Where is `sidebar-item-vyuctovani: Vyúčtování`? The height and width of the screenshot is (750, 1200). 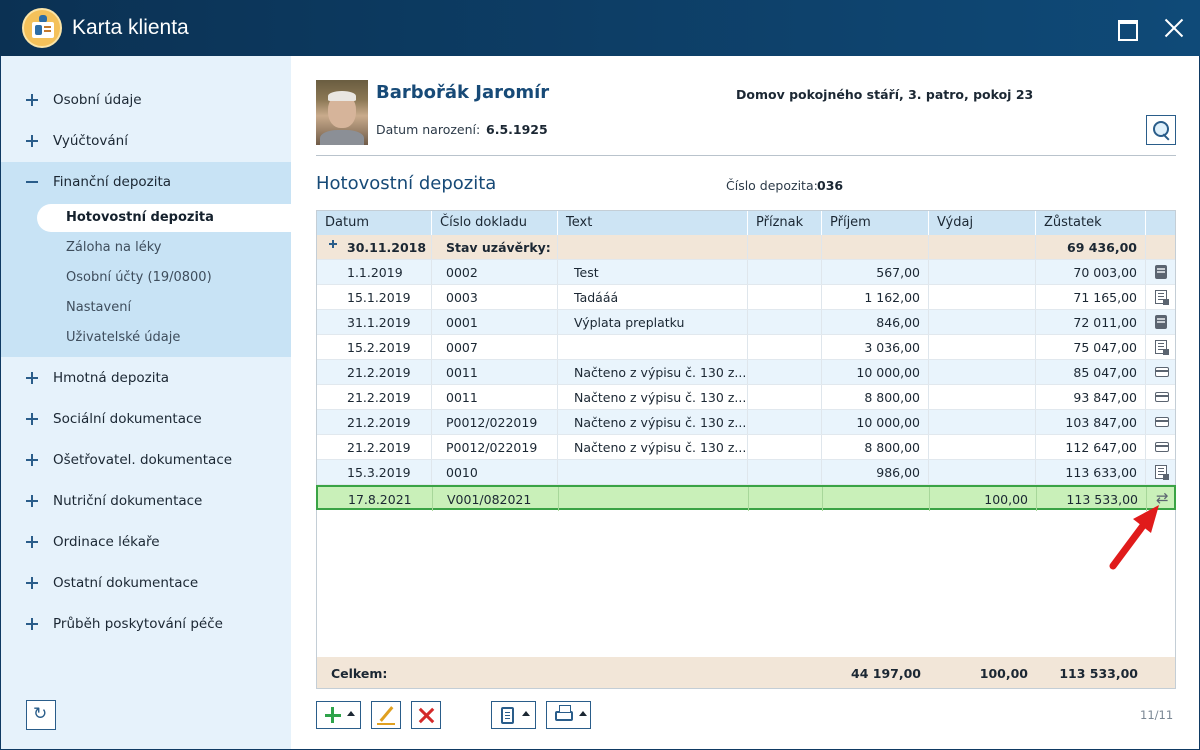
sidebar-item-vyuctovani: Vyúčtování is located at coordinates (146, 142).